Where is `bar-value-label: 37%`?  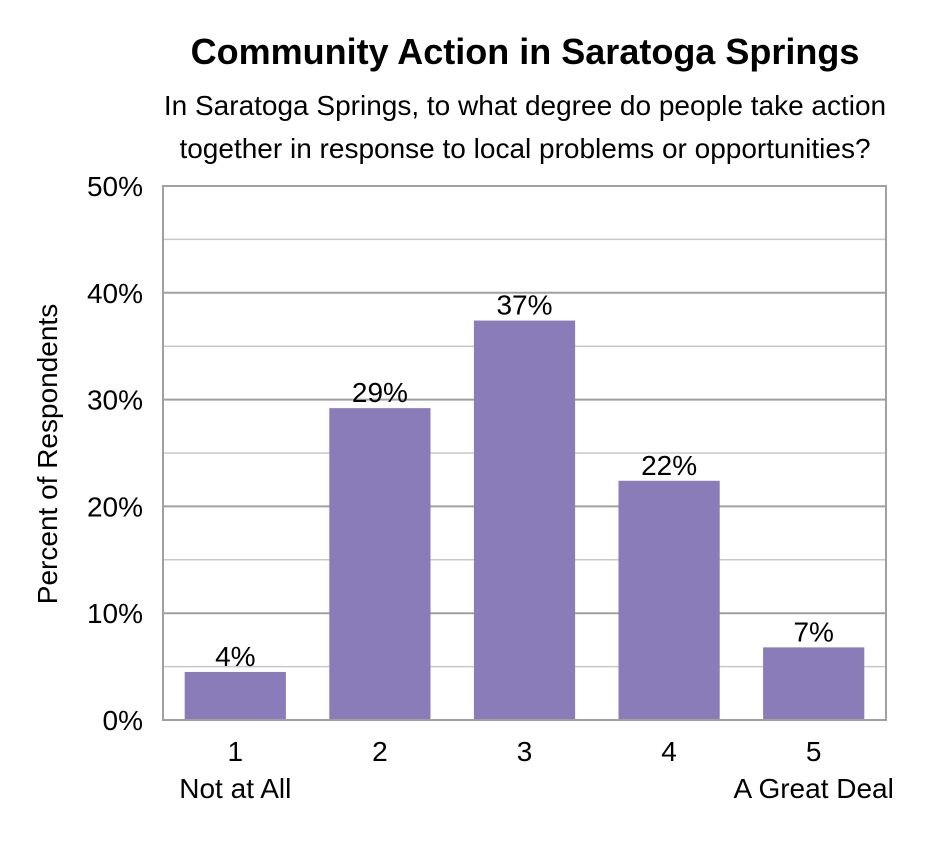
bar-value-label: 37% is located at coordinates (524, 305).